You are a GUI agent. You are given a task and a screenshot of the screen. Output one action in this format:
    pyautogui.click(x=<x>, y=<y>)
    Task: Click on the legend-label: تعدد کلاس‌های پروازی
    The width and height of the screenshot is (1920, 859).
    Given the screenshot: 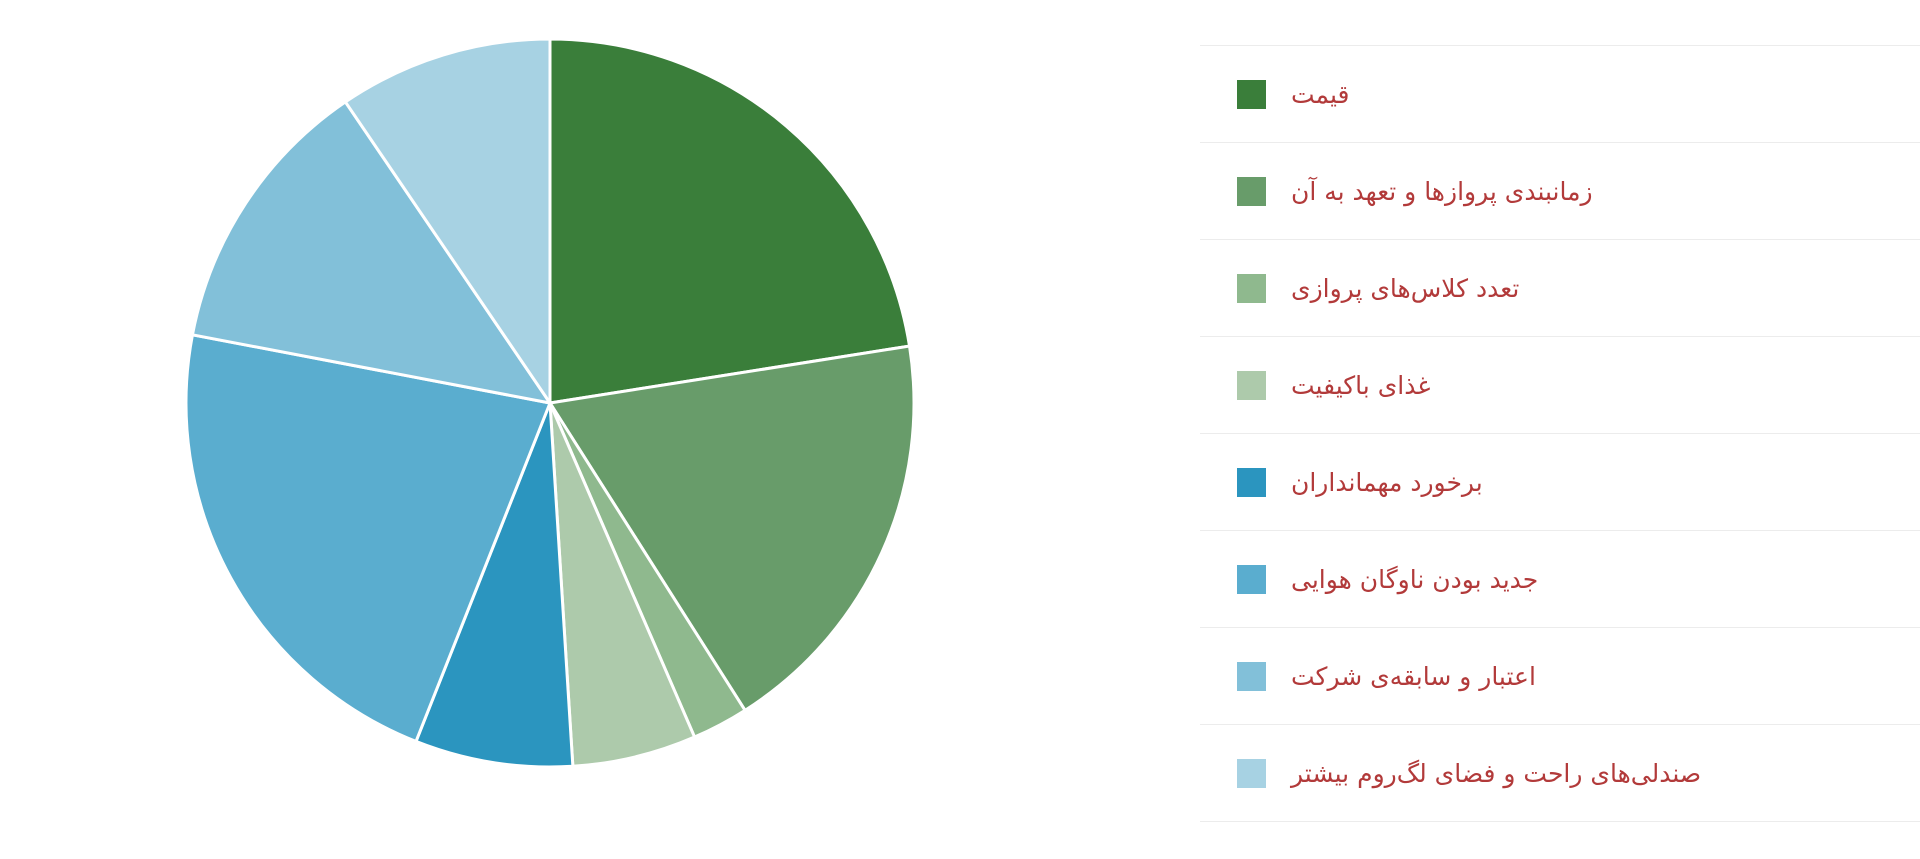 What is the action you would take?
    pyautogui.click(x=1405, y=288)
    